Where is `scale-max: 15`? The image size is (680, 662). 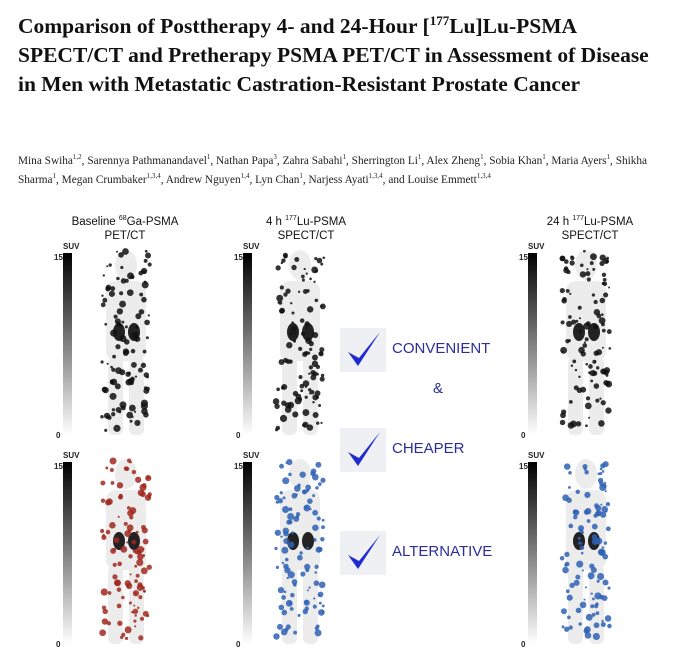 scale-max: 15 is located at coordinates (523, 466).